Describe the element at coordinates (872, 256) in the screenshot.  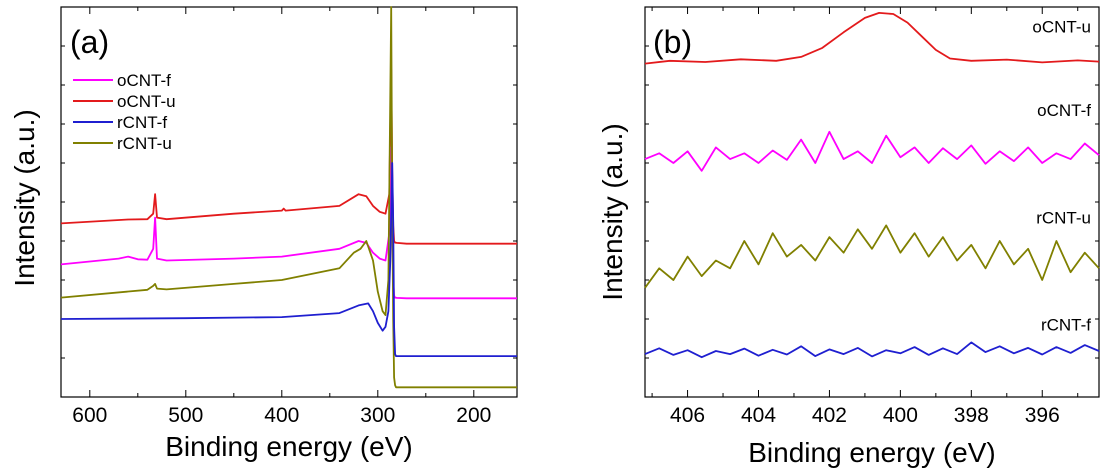
I see `series-line-rCNT-u` at that location.